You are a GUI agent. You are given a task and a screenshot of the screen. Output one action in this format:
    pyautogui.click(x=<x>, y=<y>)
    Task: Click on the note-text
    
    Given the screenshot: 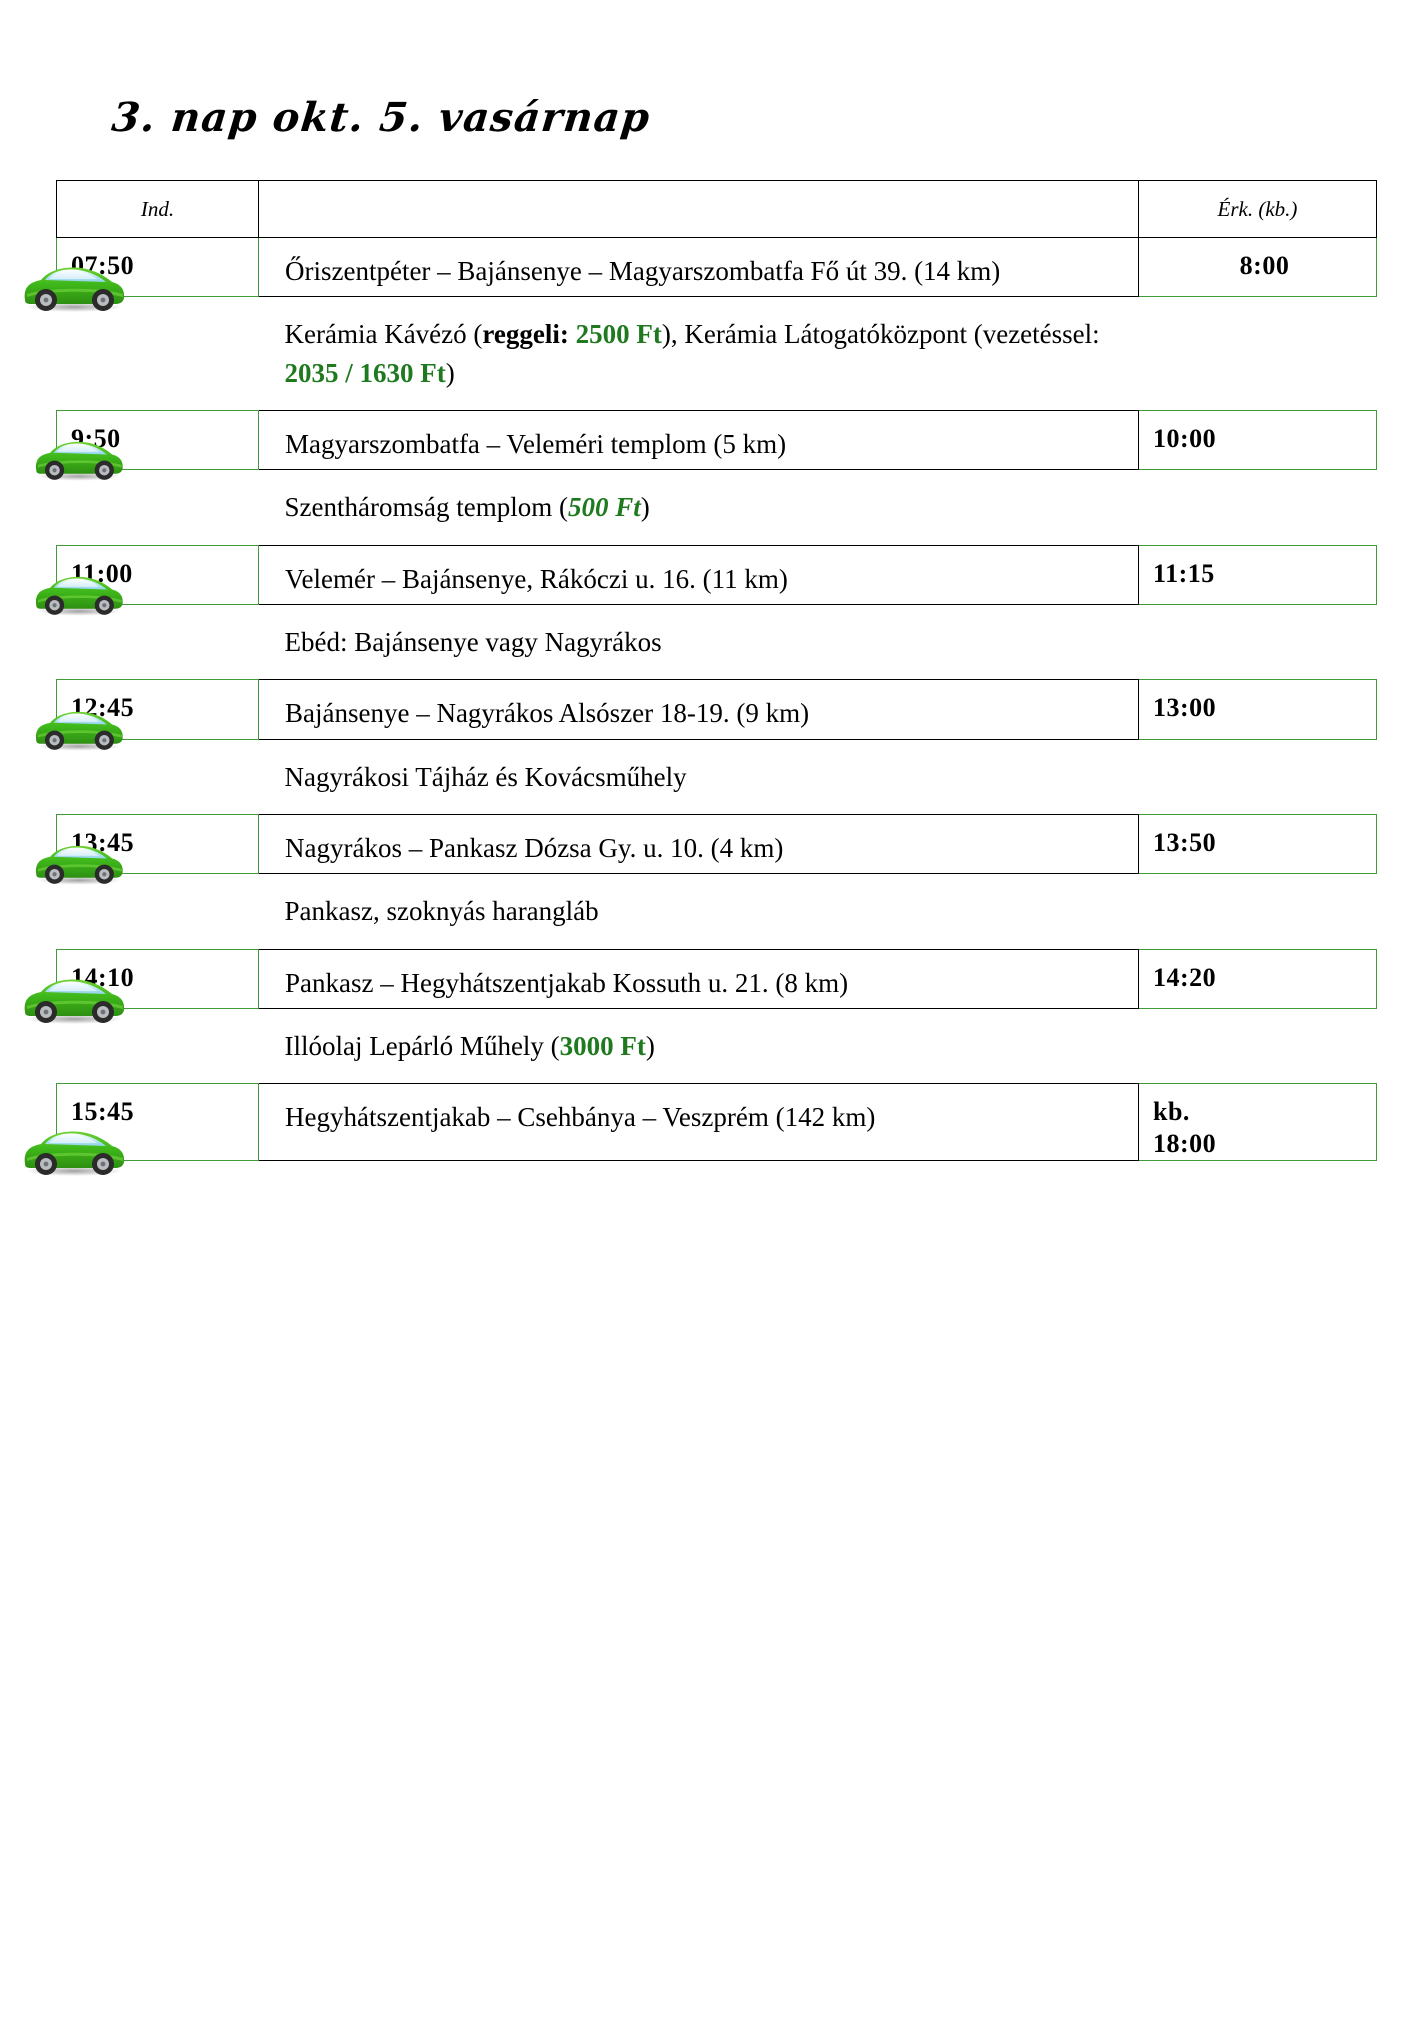 What is the action you would take?
    pyautogui.click(x=572, y=334)
    